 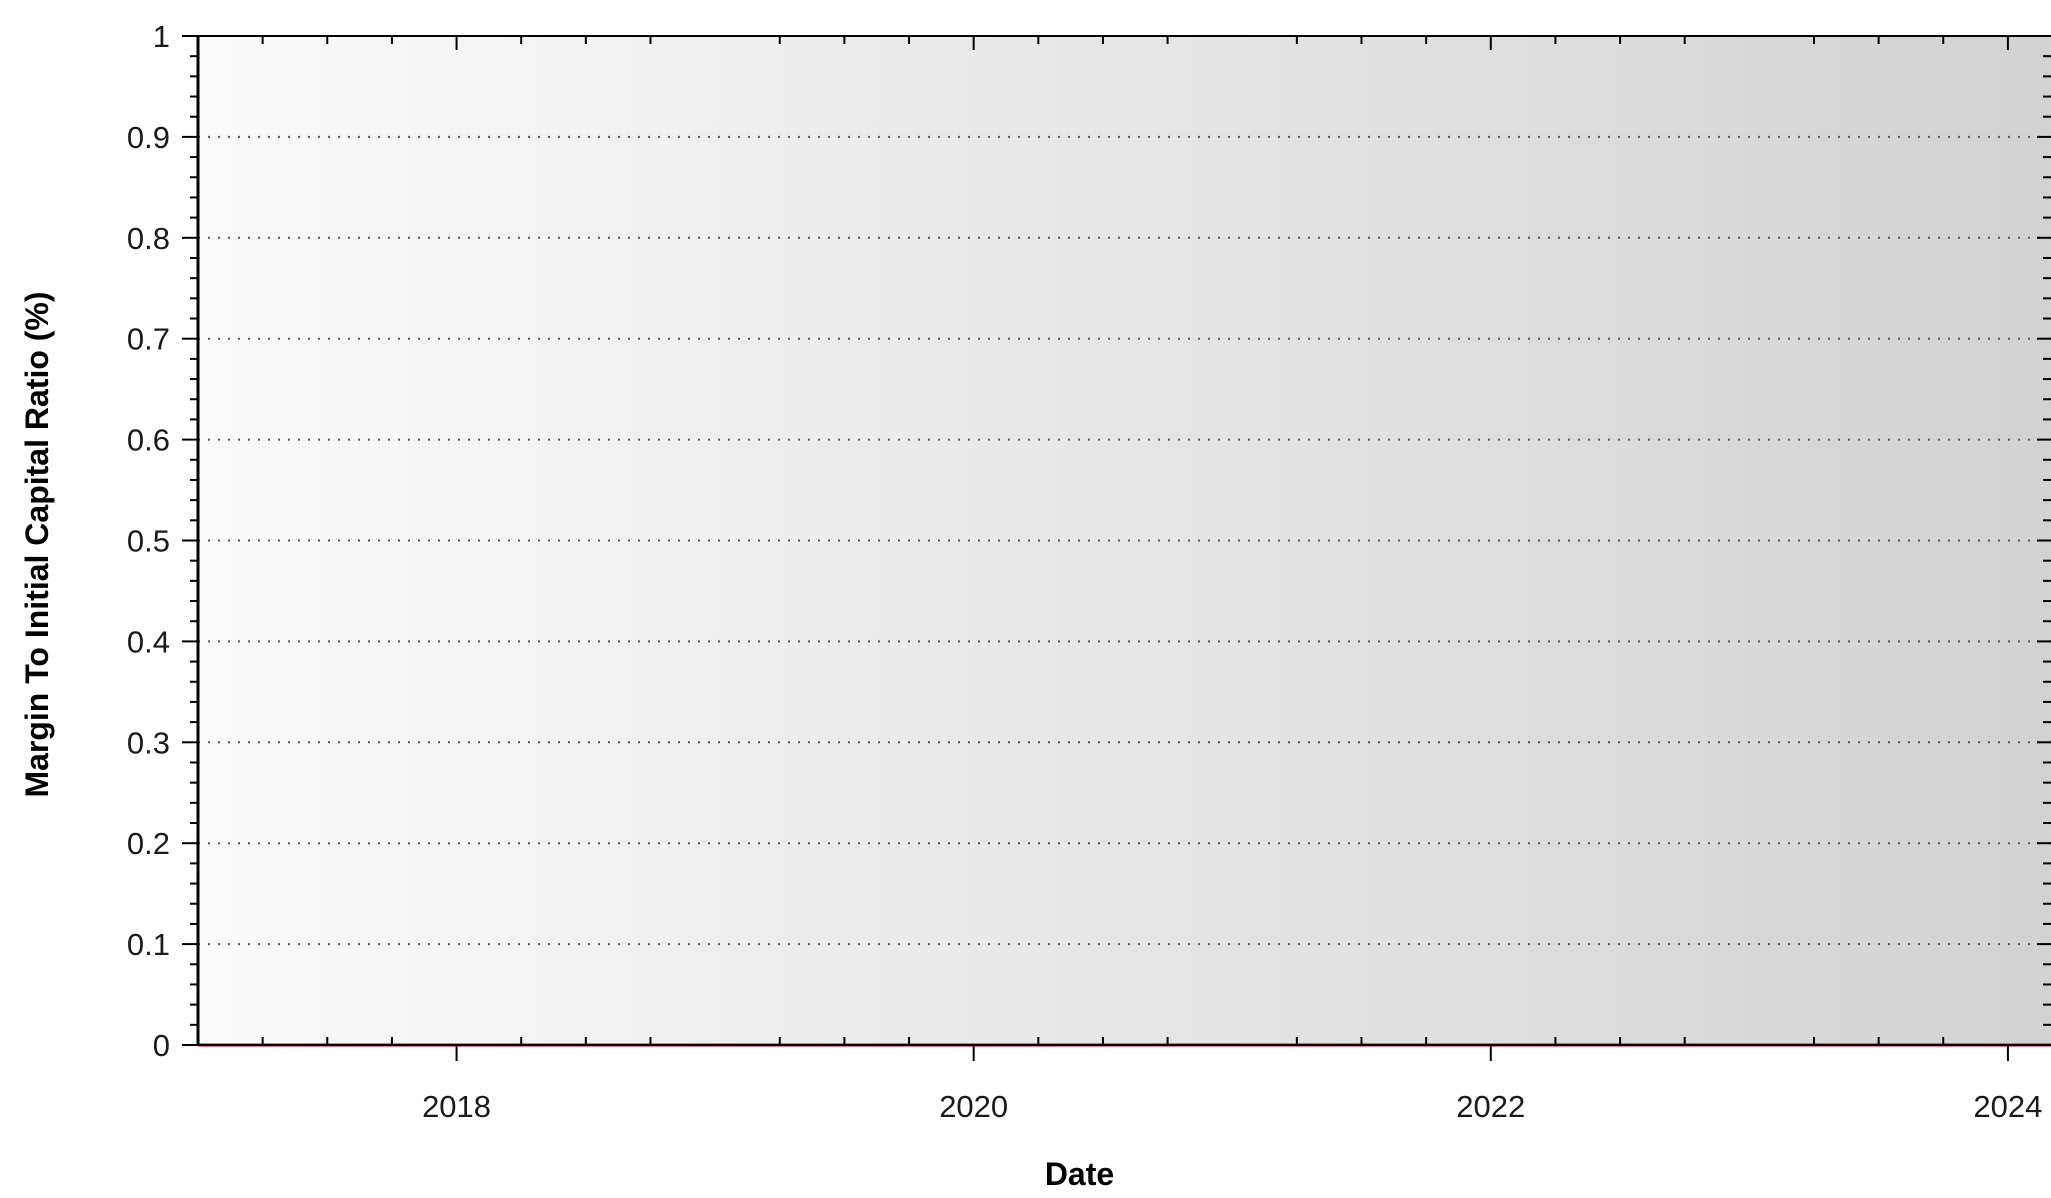 What do you see at coordinates (148, 238) in the screenshot?
I see `y-tick-label: 0.8` at bounding box center [148, 238].